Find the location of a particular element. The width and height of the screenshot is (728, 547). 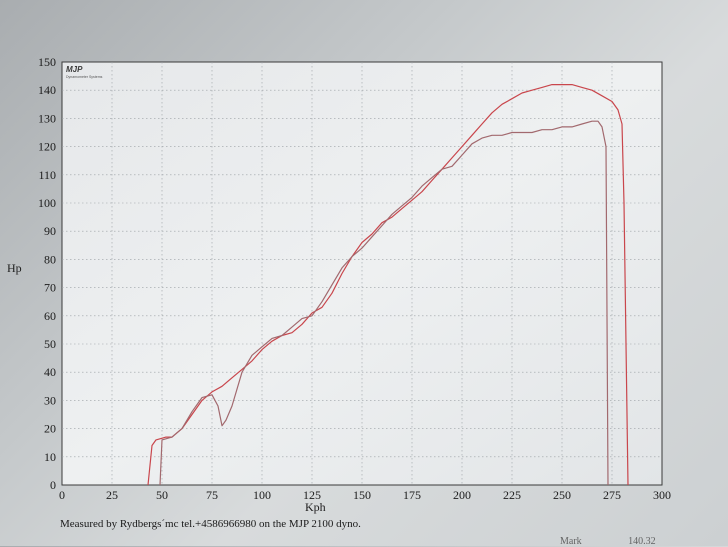

logo: MJP Dynamometer Systems is located at coordinates (84, 72).